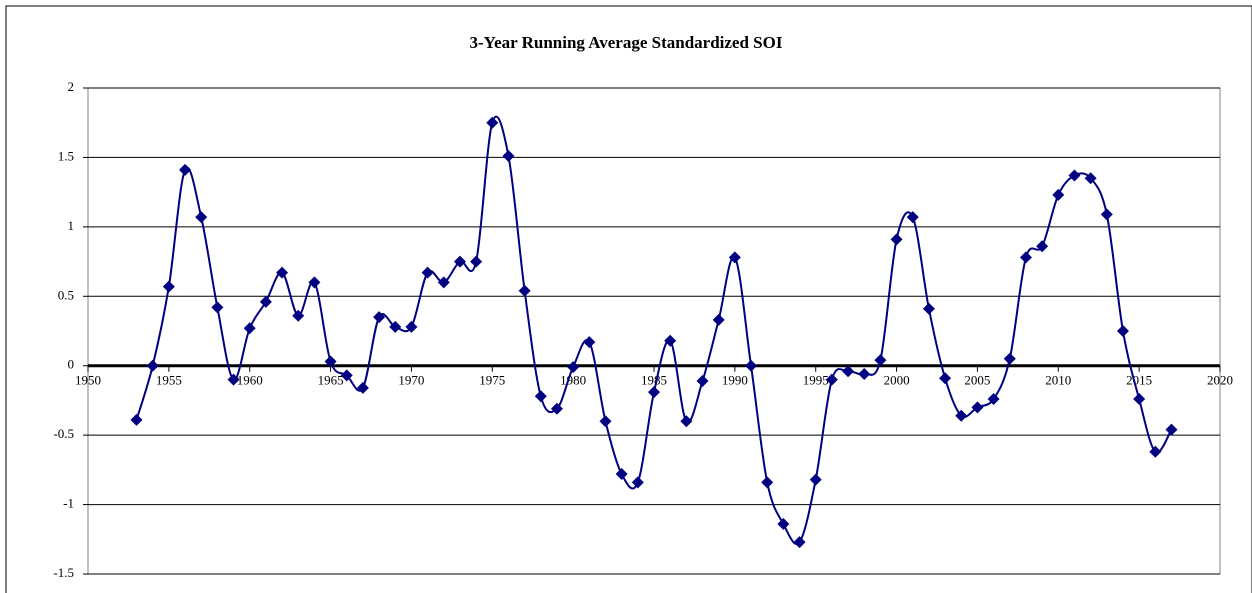 The width and height of the screenshot is (1252, 593). I want to click on chart-title: 3-Year Running Average Standardized SOI, so click(626, 42).